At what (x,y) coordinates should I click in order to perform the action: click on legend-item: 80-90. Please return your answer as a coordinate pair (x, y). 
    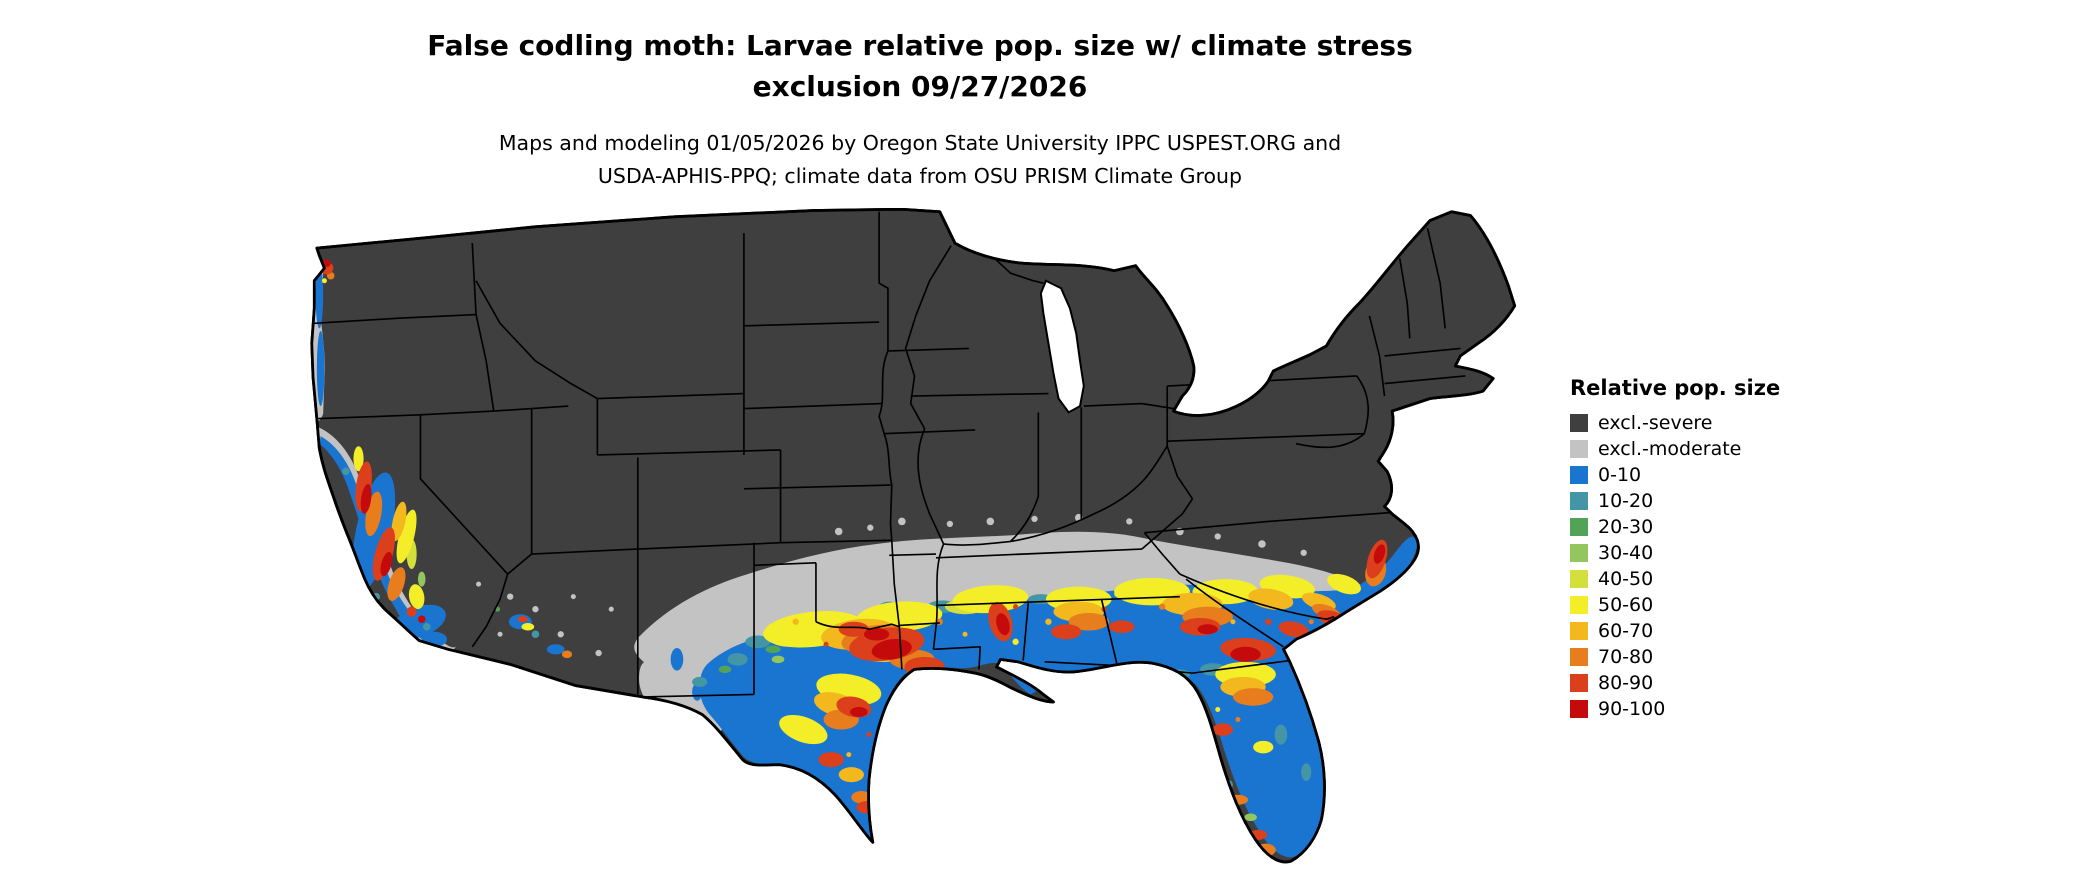
    Looking at the image, I should click on (1700, 683).